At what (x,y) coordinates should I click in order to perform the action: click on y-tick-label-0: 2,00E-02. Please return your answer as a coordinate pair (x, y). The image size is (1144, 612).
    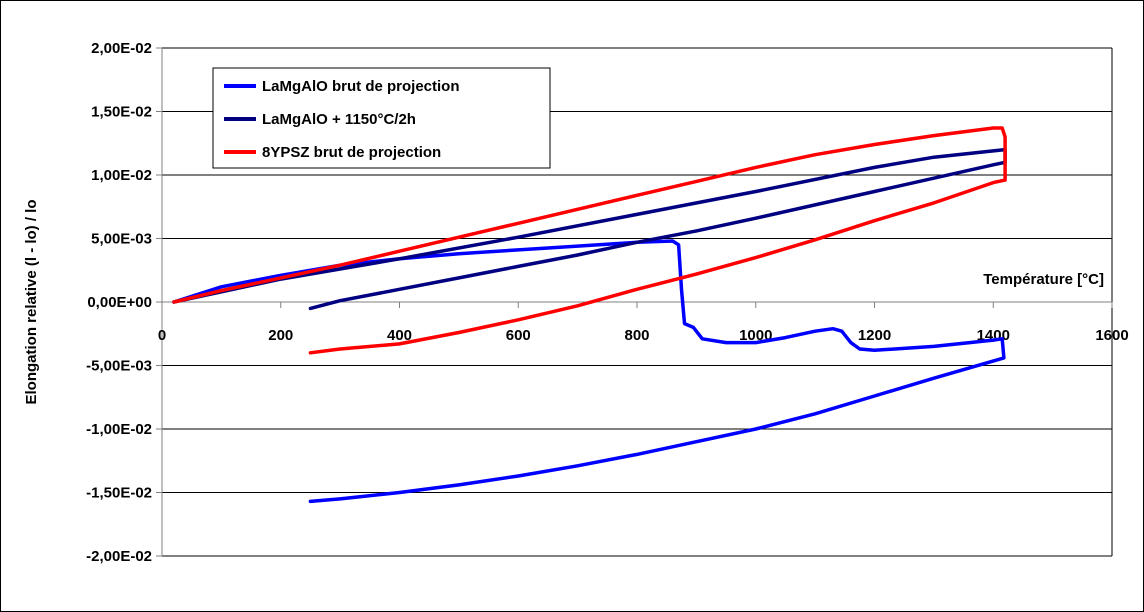
    Looking at the image, I should click on (121, 48).